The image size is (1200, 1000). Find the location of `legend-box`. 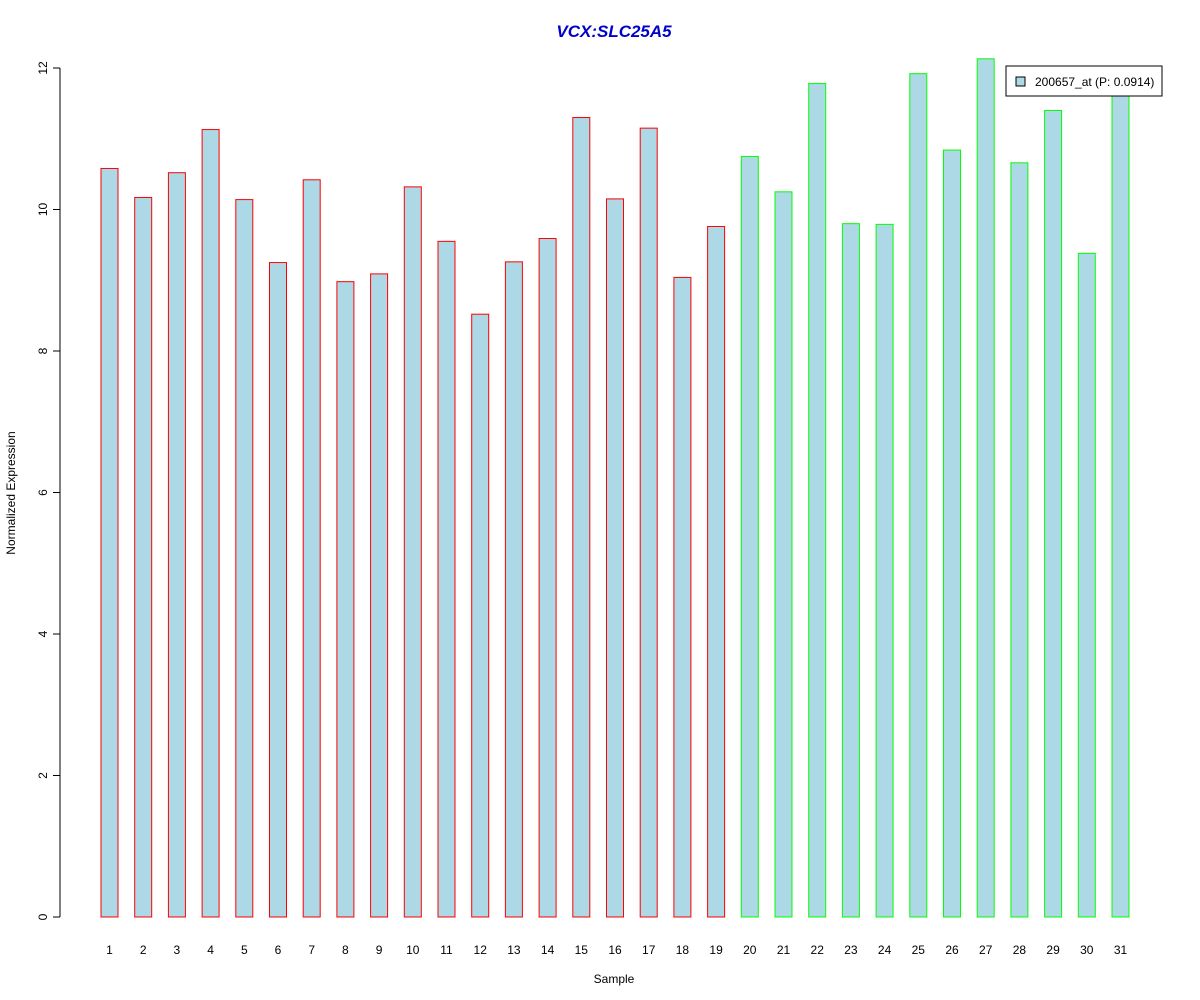

legend-box is located at coordinates (1084, 81).